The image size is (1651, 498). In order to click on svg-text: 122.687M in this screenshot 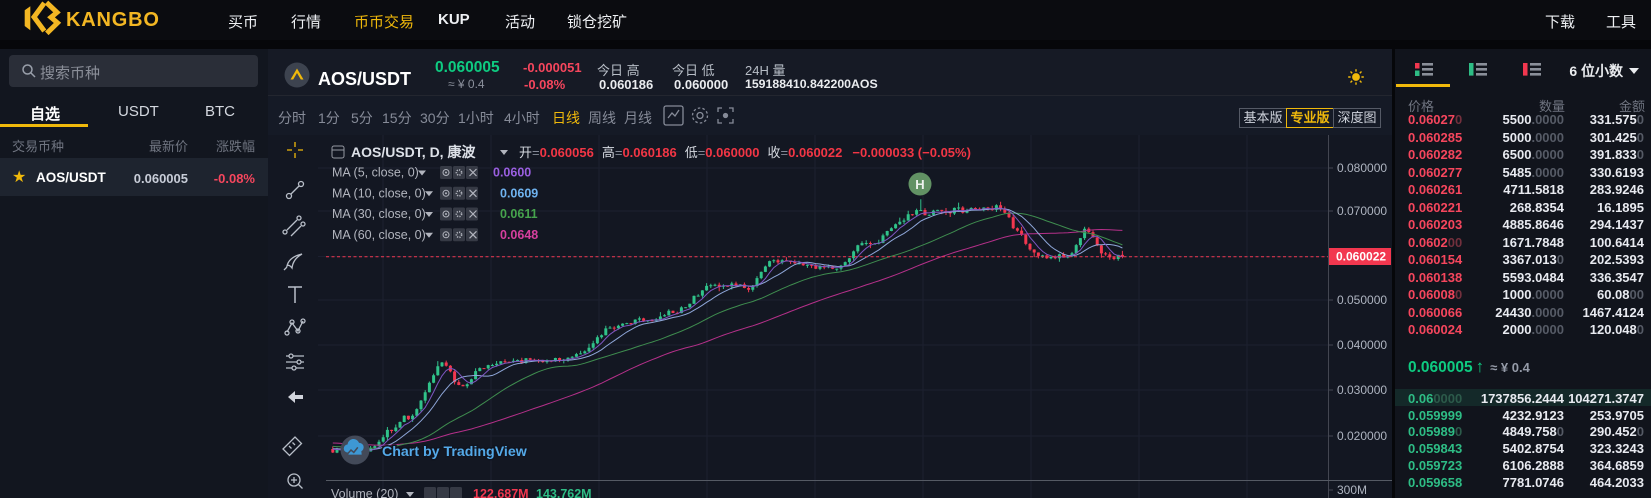, I will do `click(501, 492)`.